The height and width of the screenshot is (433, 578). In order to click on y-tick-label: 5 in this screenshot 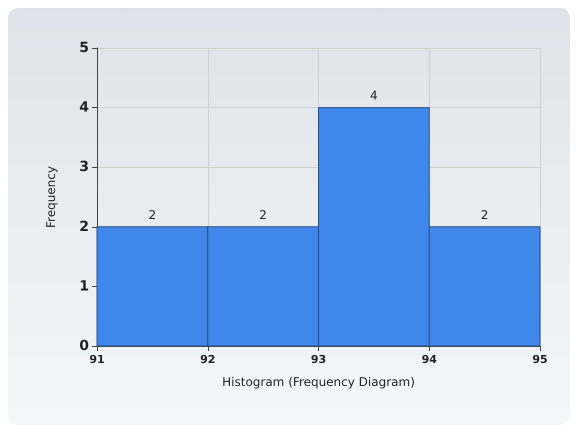, I will do `click(84, 48)`.